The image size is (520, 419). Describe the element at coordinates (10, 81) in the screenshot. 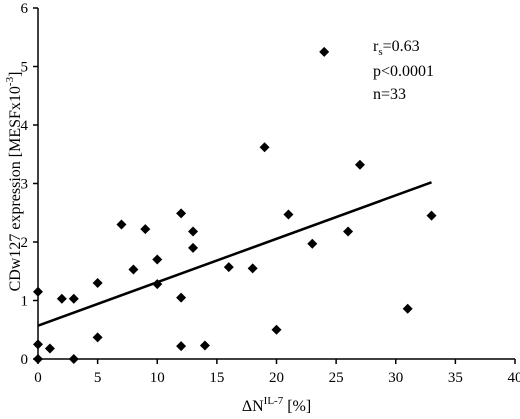

I see `y-axis-title-superscript: -3` at that location.